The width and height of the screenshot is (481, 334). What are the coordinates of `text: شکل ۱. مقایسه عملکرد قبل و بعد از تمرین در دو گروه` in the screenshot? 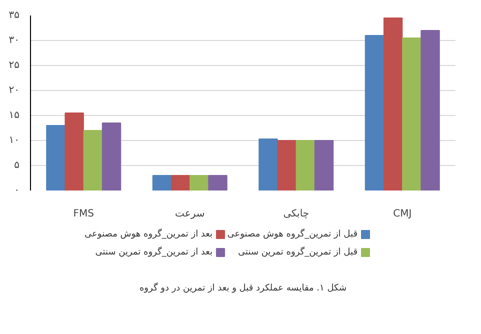 It's located at (243, 288).